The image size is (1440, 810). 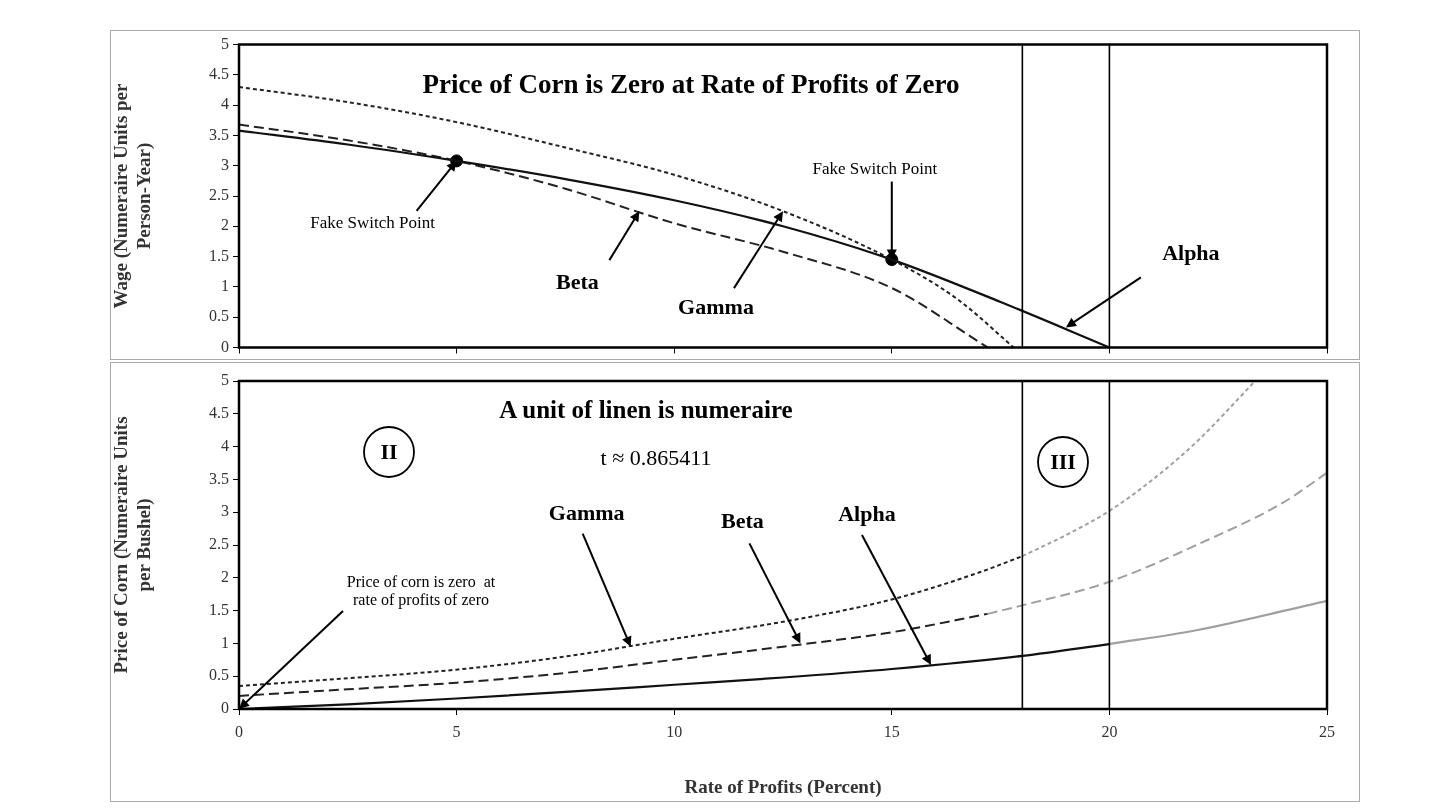 What do you see at coordinates (646, 410) in the screenshot?
I see `text: A unit of linen is numeraire` at bounding box center [646, 410].